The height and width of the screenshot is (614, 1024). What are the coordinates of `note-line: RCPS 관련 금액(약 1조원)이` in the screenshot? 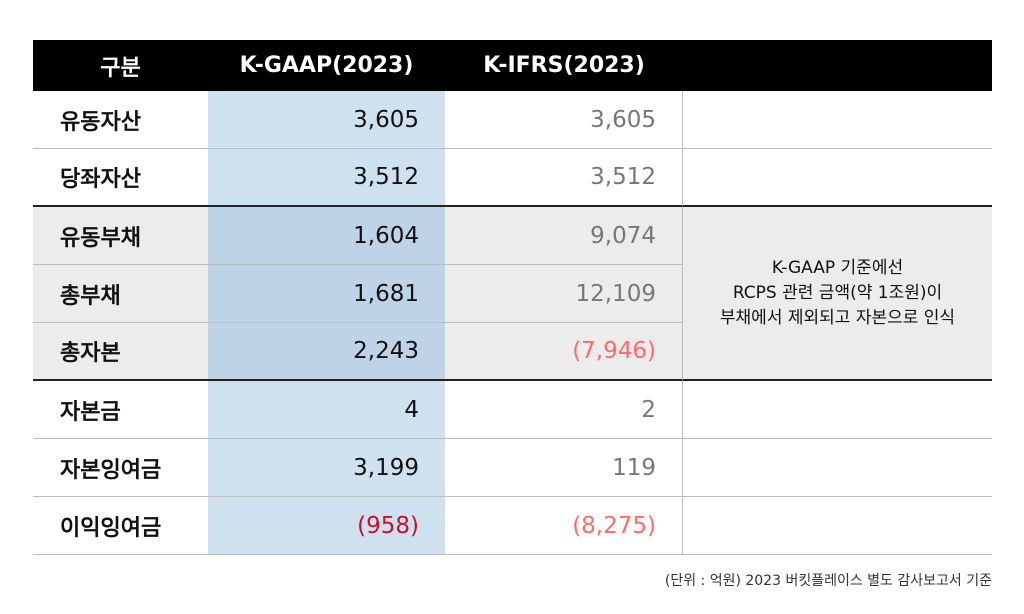 It's located at (837, 292).